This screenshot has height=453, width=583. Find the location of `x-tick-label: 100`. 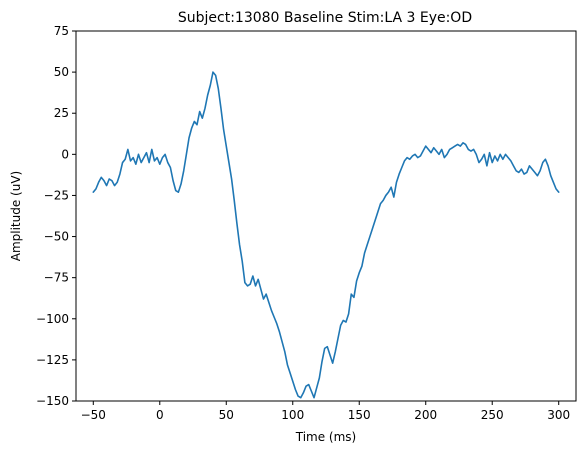

x-tick-label: 100 is located at coordinates (292, 415).